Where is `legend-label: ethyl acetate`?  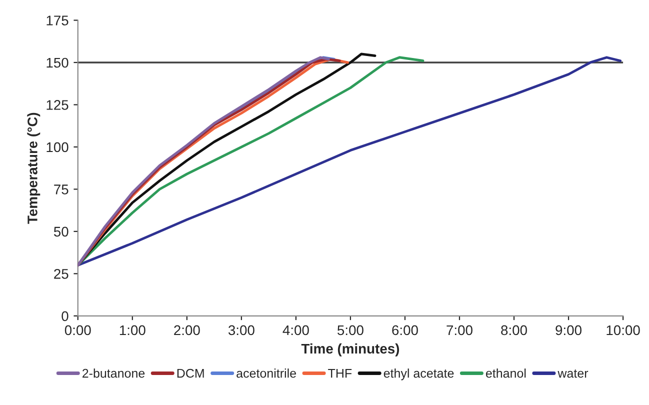
legend-label: ethyl acetate is located at coordinates (419, 374).